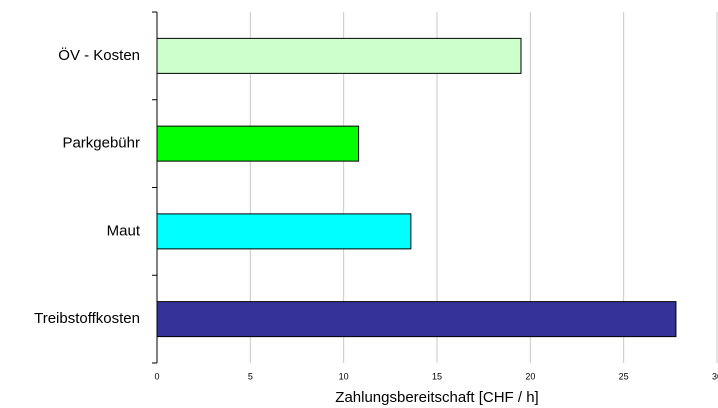 This screenshot has width=718, height=408. What do you see at coordinates (101, 143) in the screenshot?
I see `y-tick-label: Parkgebühr` at bounding box center [101, 143].